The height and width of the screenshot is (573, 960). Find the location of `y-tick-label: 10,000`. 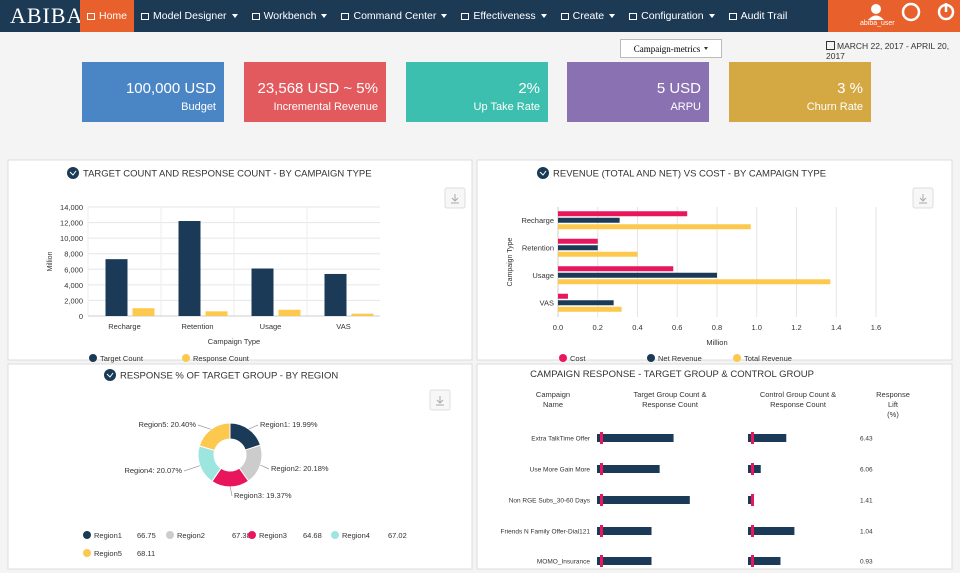

y-tick-label: 10,000 is located at coordinates (71, 238).